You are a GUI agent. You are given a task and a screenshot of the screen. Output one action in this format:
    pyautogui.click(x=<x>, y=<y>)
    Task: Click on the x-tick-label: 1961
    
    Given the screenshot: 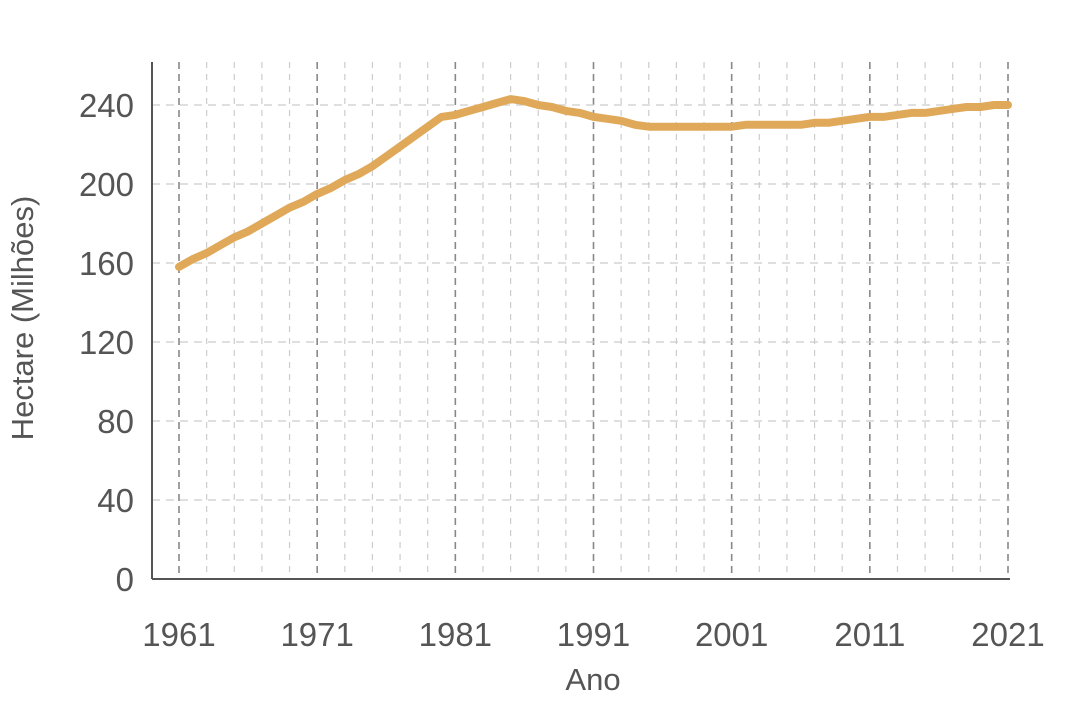 What is the action you would take?
    pyautogui.click(x=178, y=634)
    